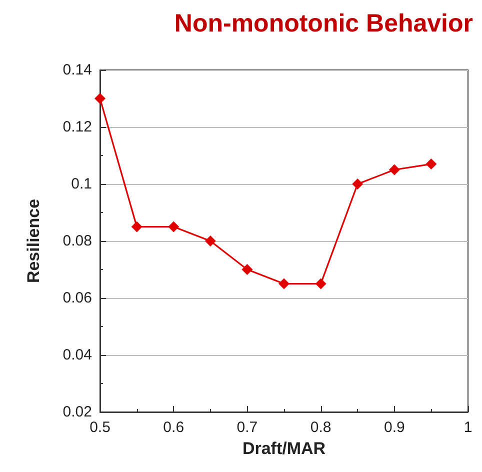 The height and width of the screenshot is (472, 482). Describe the element at coordinates (324, 24) in the screenshot. I see `chart-title: Non-monotonic Behavior` at that location.